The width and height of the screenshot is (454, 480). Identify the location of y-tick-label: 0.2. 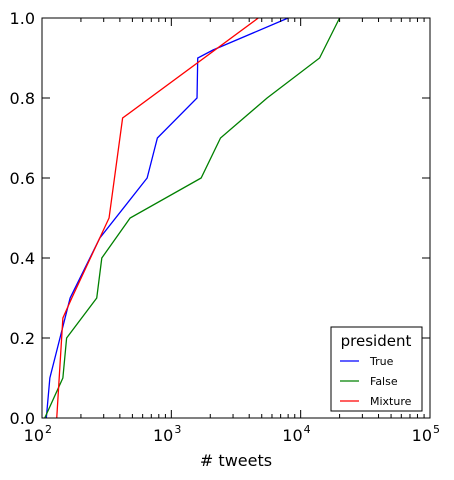
(22, 338).